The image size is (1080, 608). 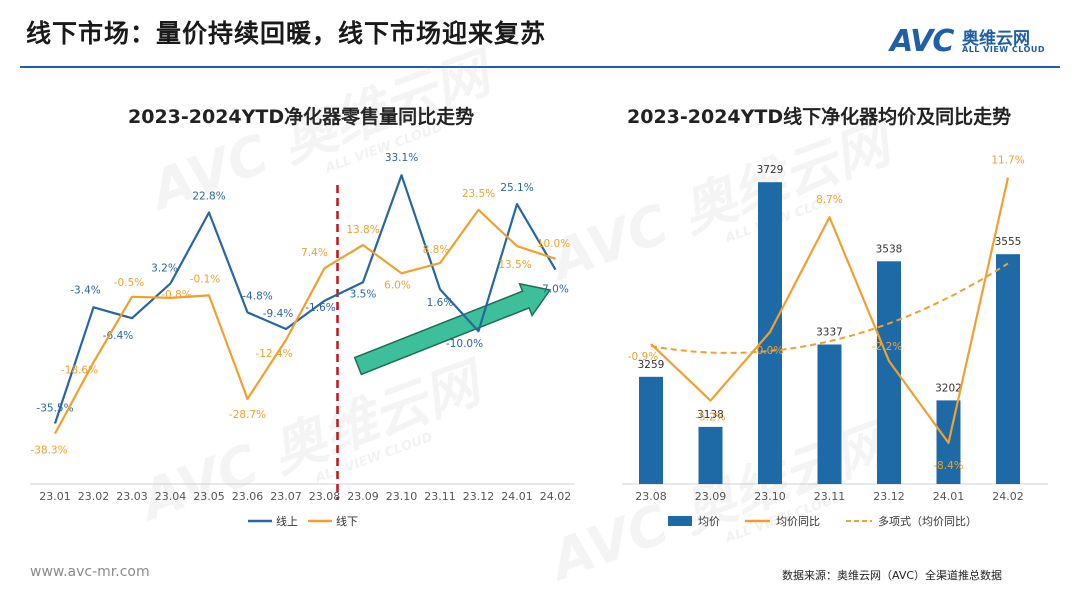 What do you see at coordinates (129, 283) in the screenshot?
I see `data-label-offline: -0.5%` at bounding box center [129, 283].